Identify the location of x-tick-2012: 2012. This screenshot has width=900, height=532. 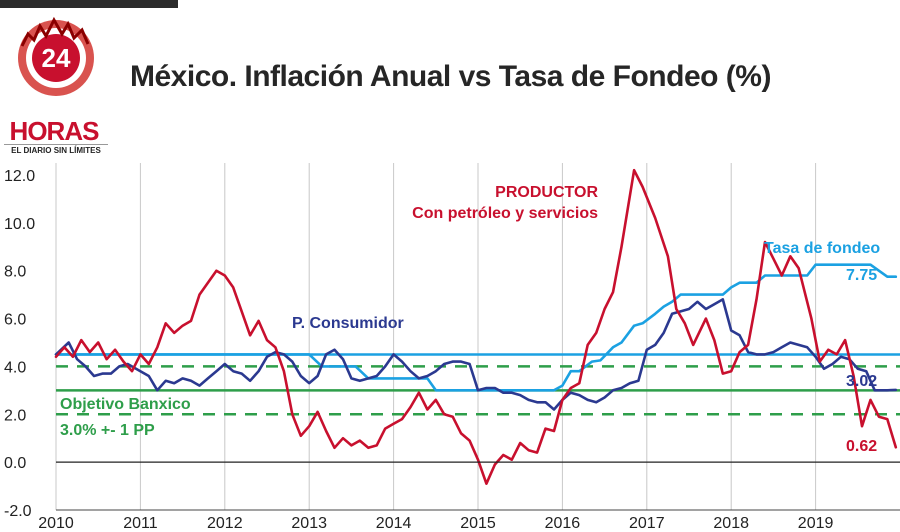
(225, 523).